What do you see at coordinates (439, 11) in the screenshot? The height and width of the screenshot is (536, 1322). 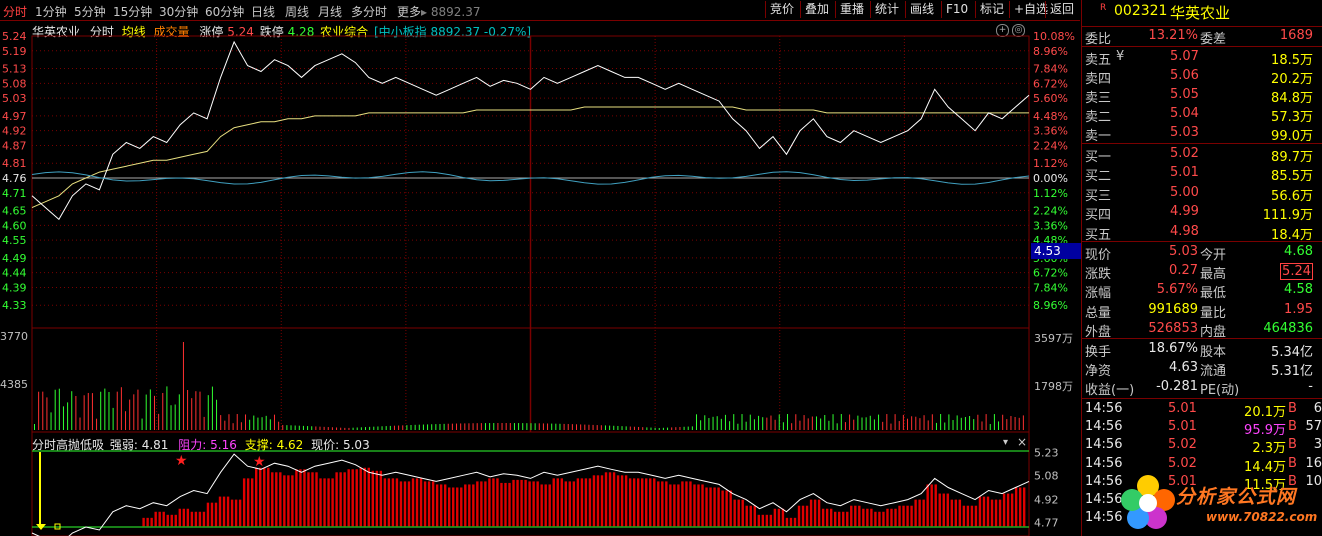 I see `period-tab-more: 更多▸ 8892.37` at bounding box center [439, 11].